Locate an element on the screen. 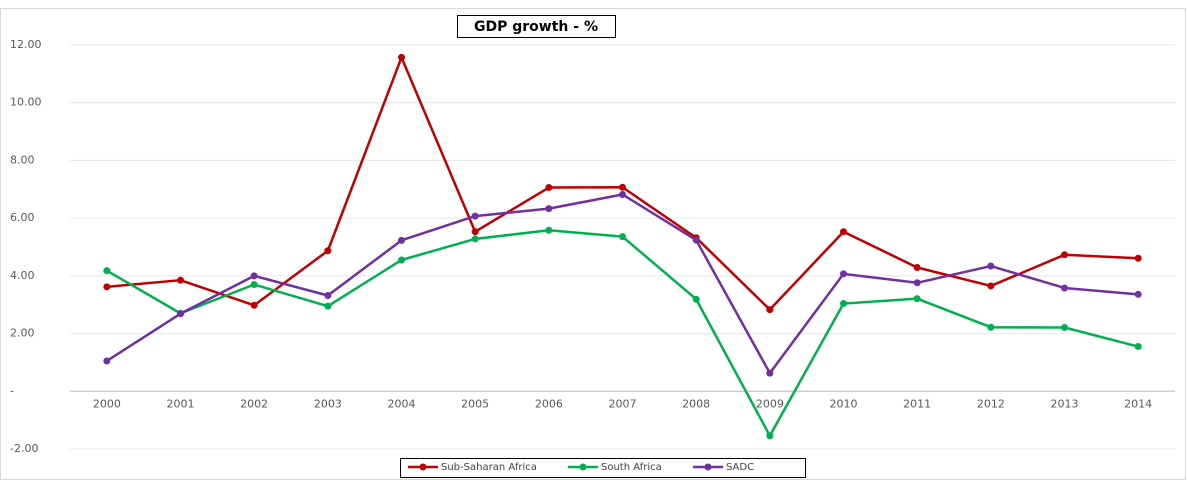 Image resolution: width=1187 pixels, height=480 pixels. y-tick-label: 4.00 is located at coordinates (22, 275).